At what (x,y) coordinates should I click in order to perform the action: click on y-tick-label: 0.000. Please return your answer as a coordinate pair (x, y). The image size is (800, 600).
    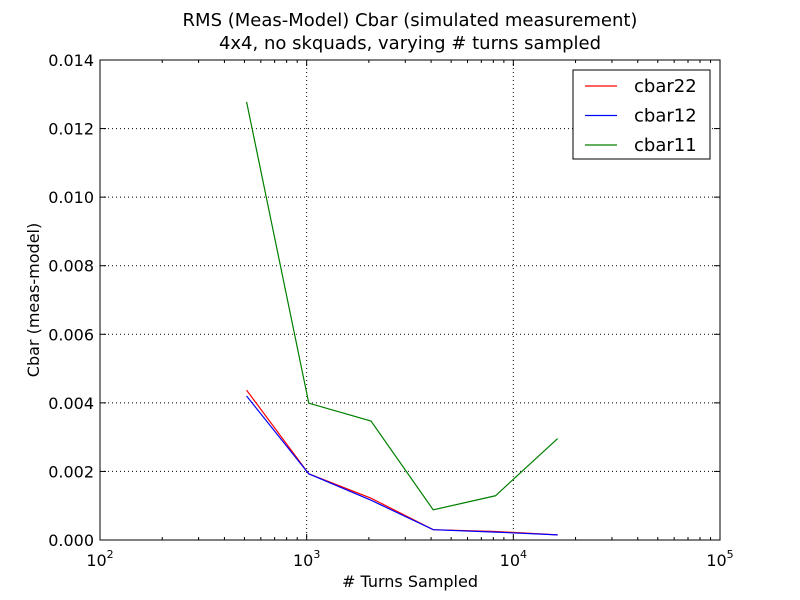
    Looking at the image, I should click on (71, 540).